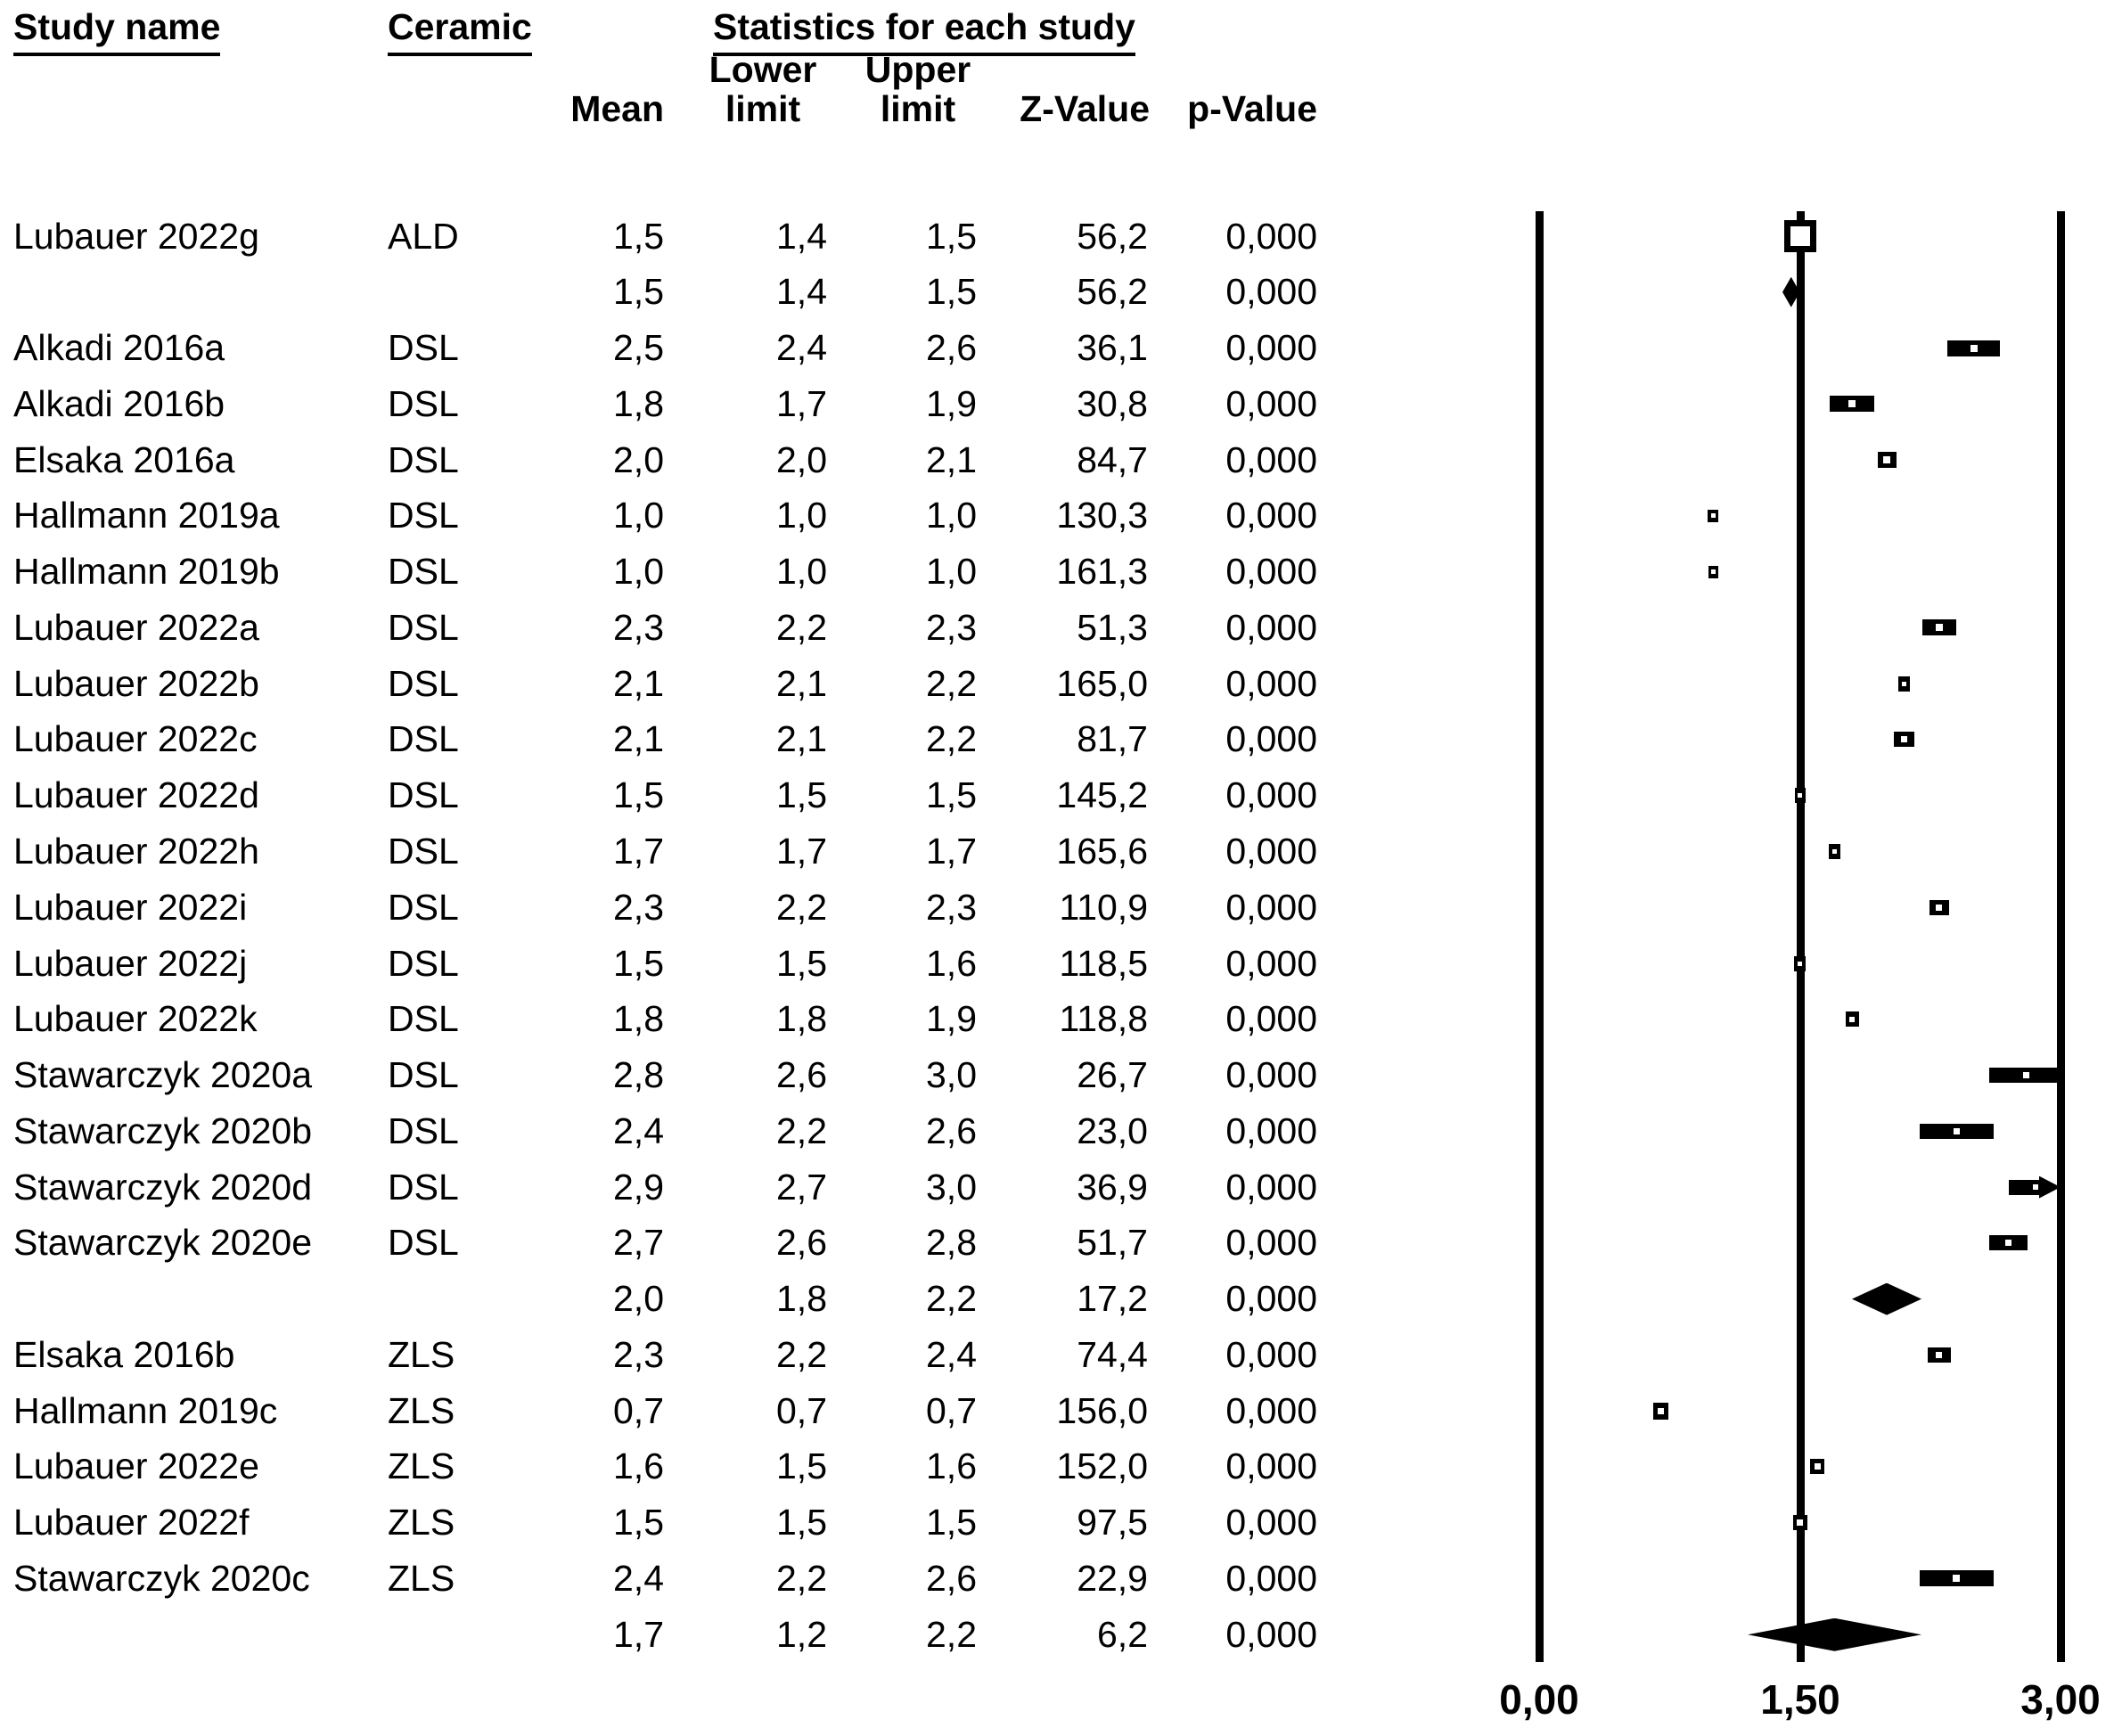 The height and width of the screenshot is (1736, 2122). I want to click on ceramic-cell: ALD, so click(423, 236).